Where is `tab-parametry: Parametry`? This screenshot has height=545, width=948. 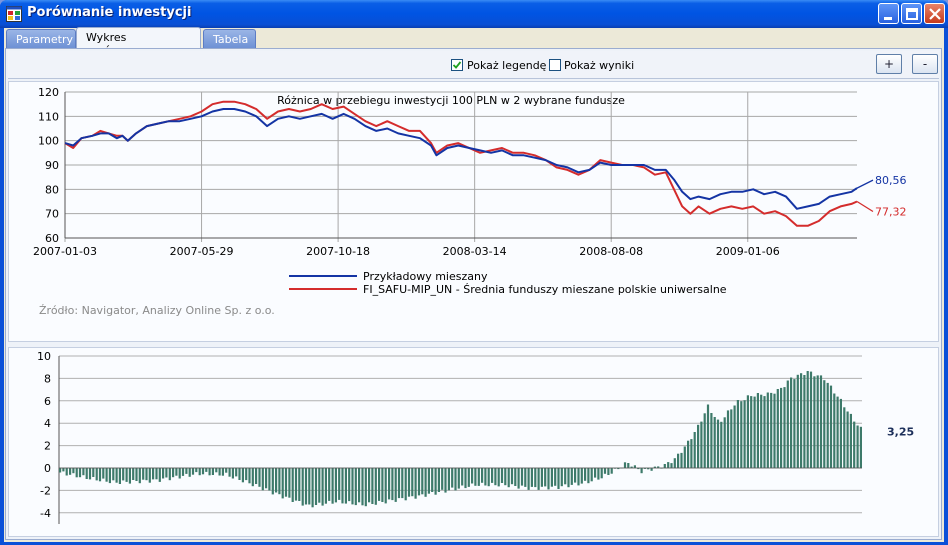 tab-parametry: Parametry is located at coordinates (41, 39).